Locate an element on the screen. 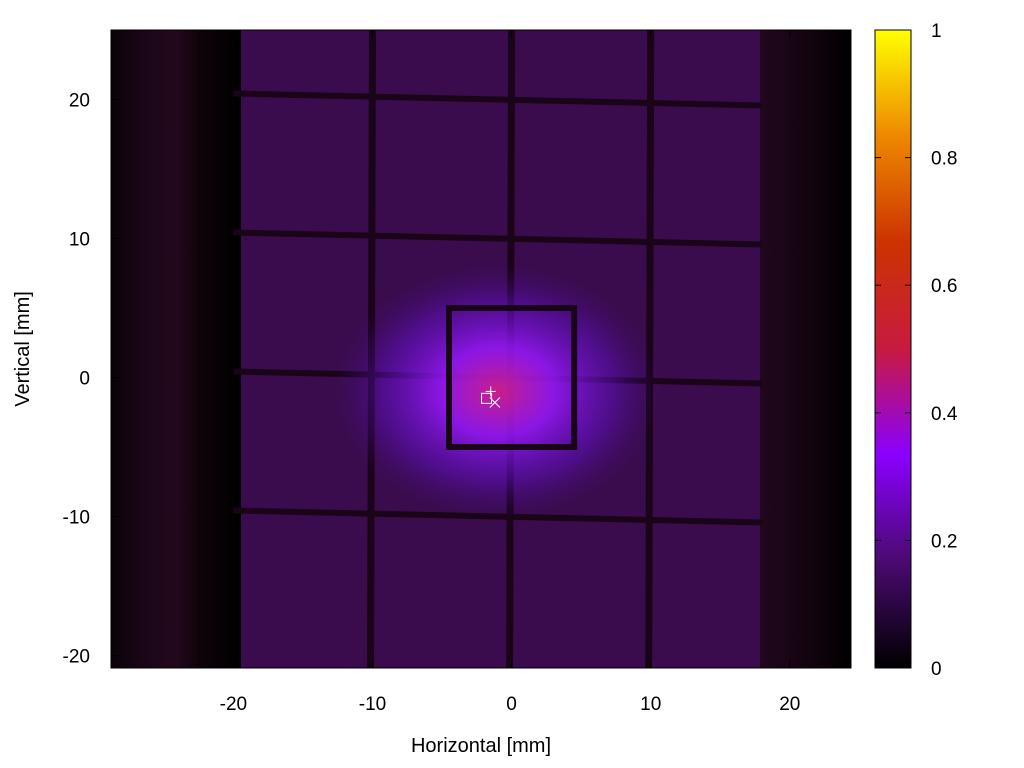 This screenshot has width=1024, height=768. colorbar-tick-label: 1 is located at coordinates (936, 31).